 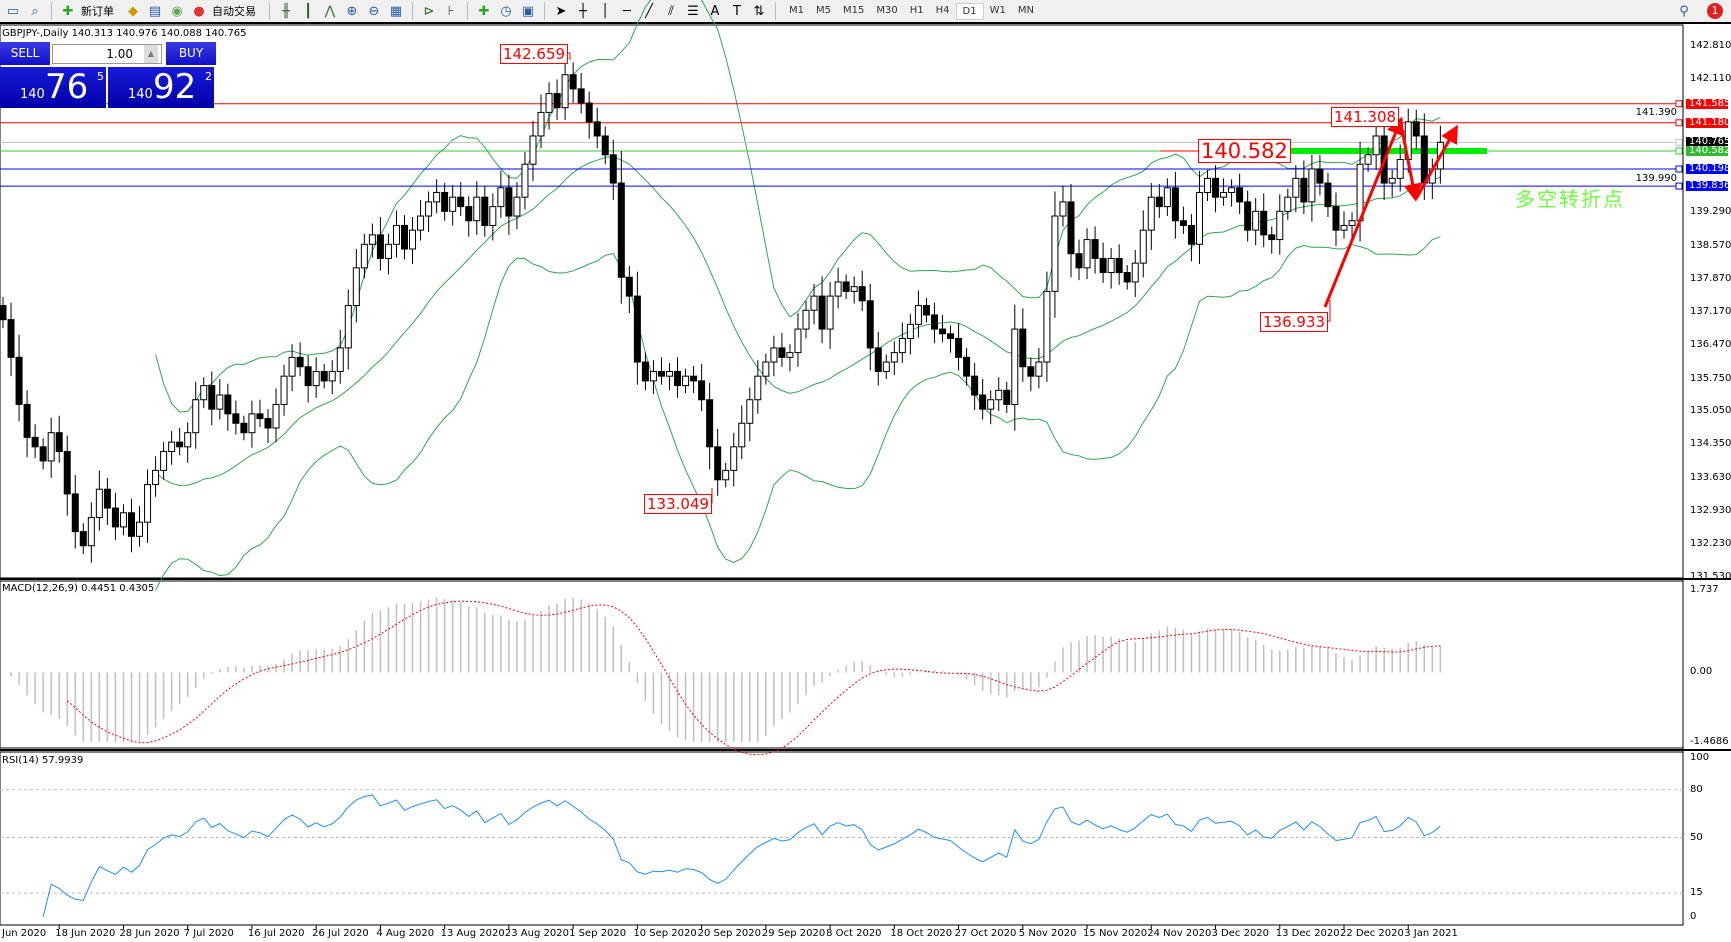 What do you see at coordinates (51, 11) in the screenshot?
I see `separator` at bounding box center [51, 11].